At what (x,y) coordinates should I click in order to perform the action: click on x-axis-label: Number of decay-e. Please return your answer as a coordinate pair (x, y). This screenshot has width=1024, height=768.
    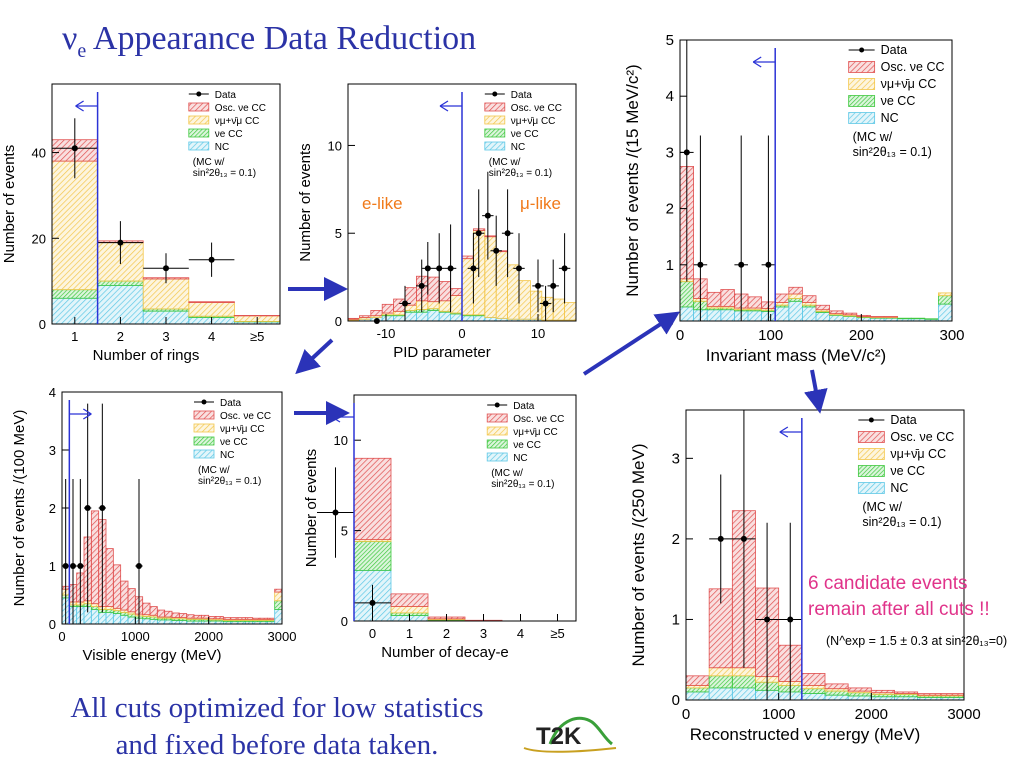
    Looking at the image, I should click on (445, 652).